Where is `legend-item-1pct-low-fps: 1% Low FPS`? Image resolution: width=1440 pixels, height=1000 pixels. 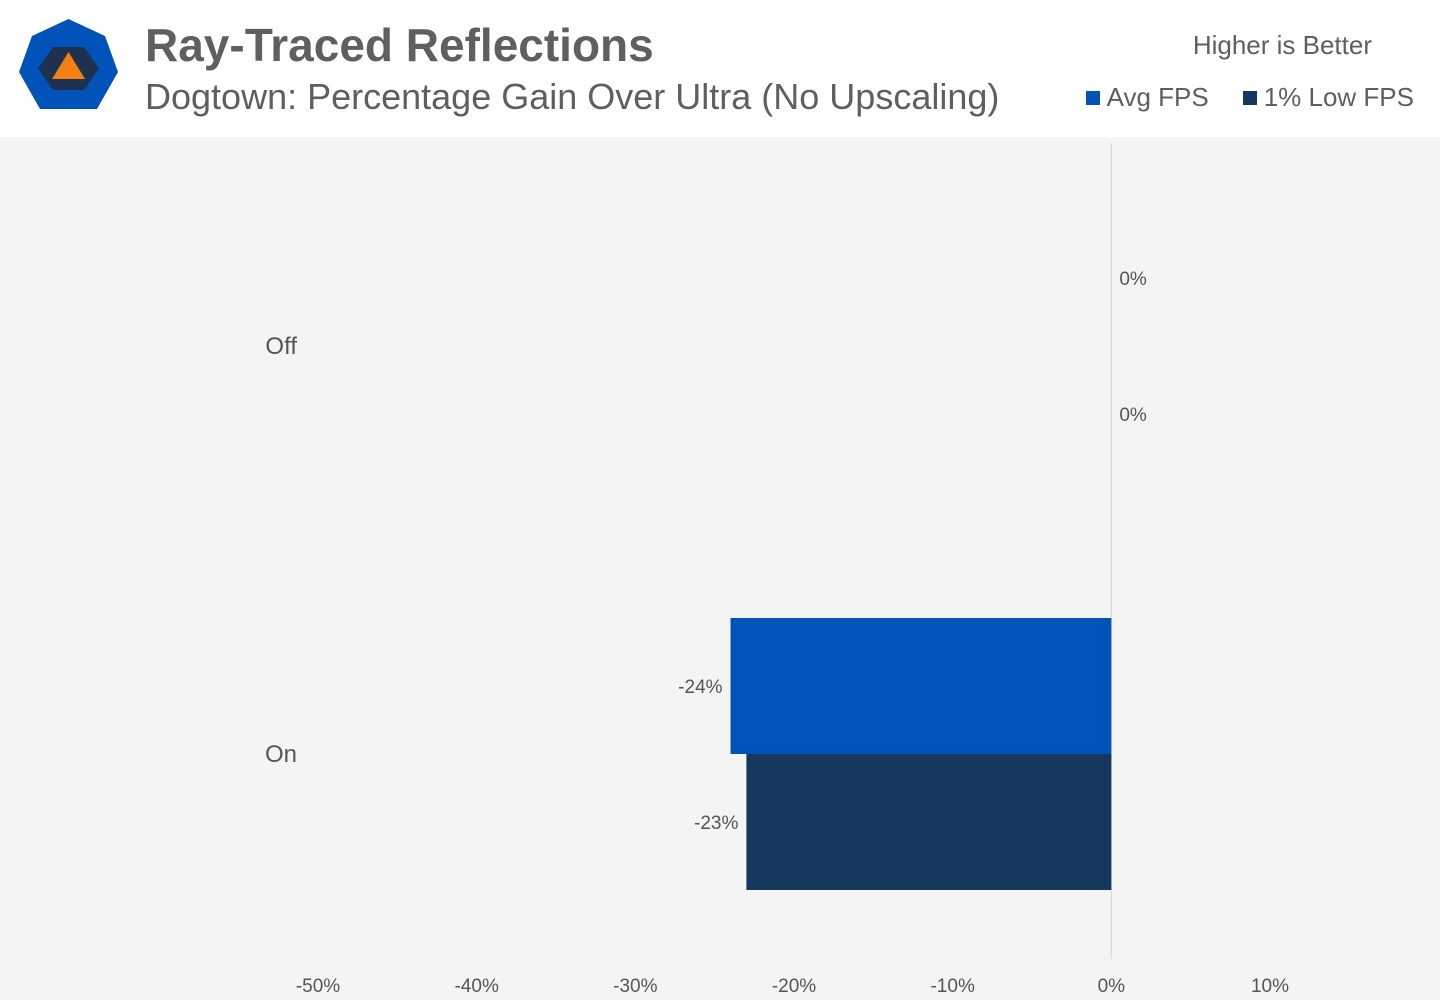 legend-item-1pct-low-fps: 1% Low FPS is located at coordinates (1328, 97).